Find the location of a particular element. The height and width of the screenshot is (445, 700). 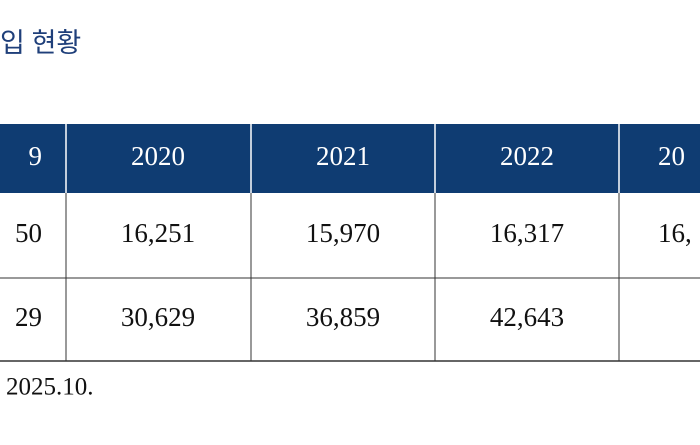

table-cell: 16, is located at coordinates (675, 233).